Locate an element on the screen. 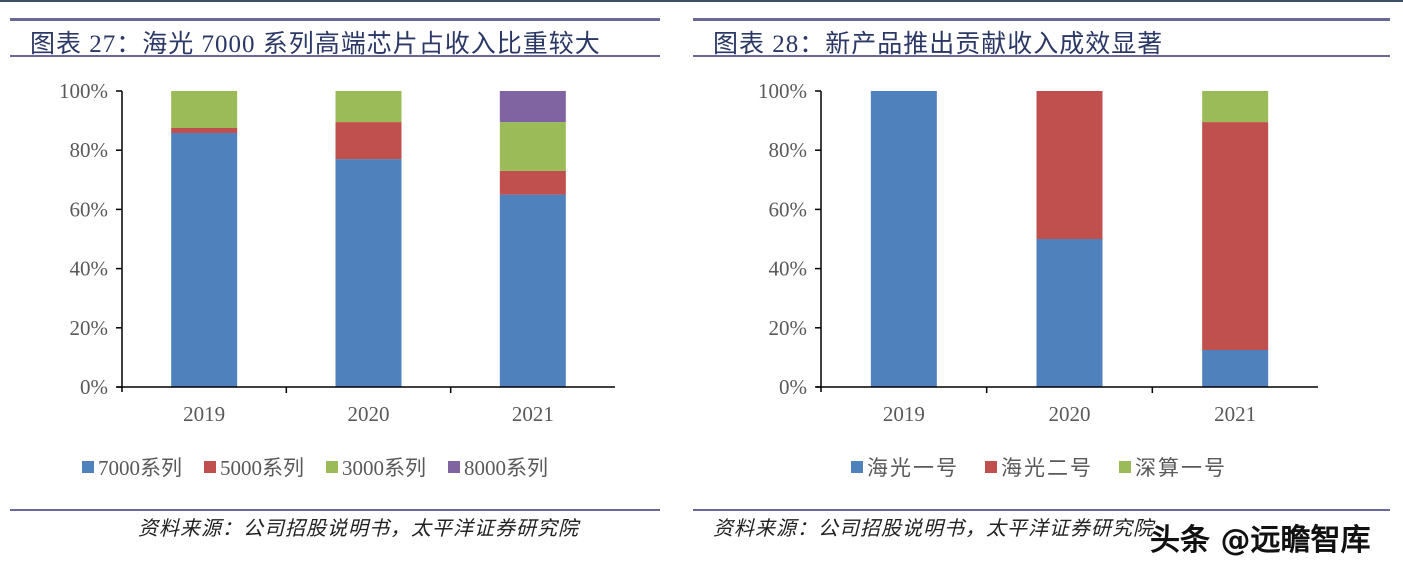 This screenshot has width=1403, height=563. watermark: 头条 @远瞻智库 is located at coordinates (1260, 540).